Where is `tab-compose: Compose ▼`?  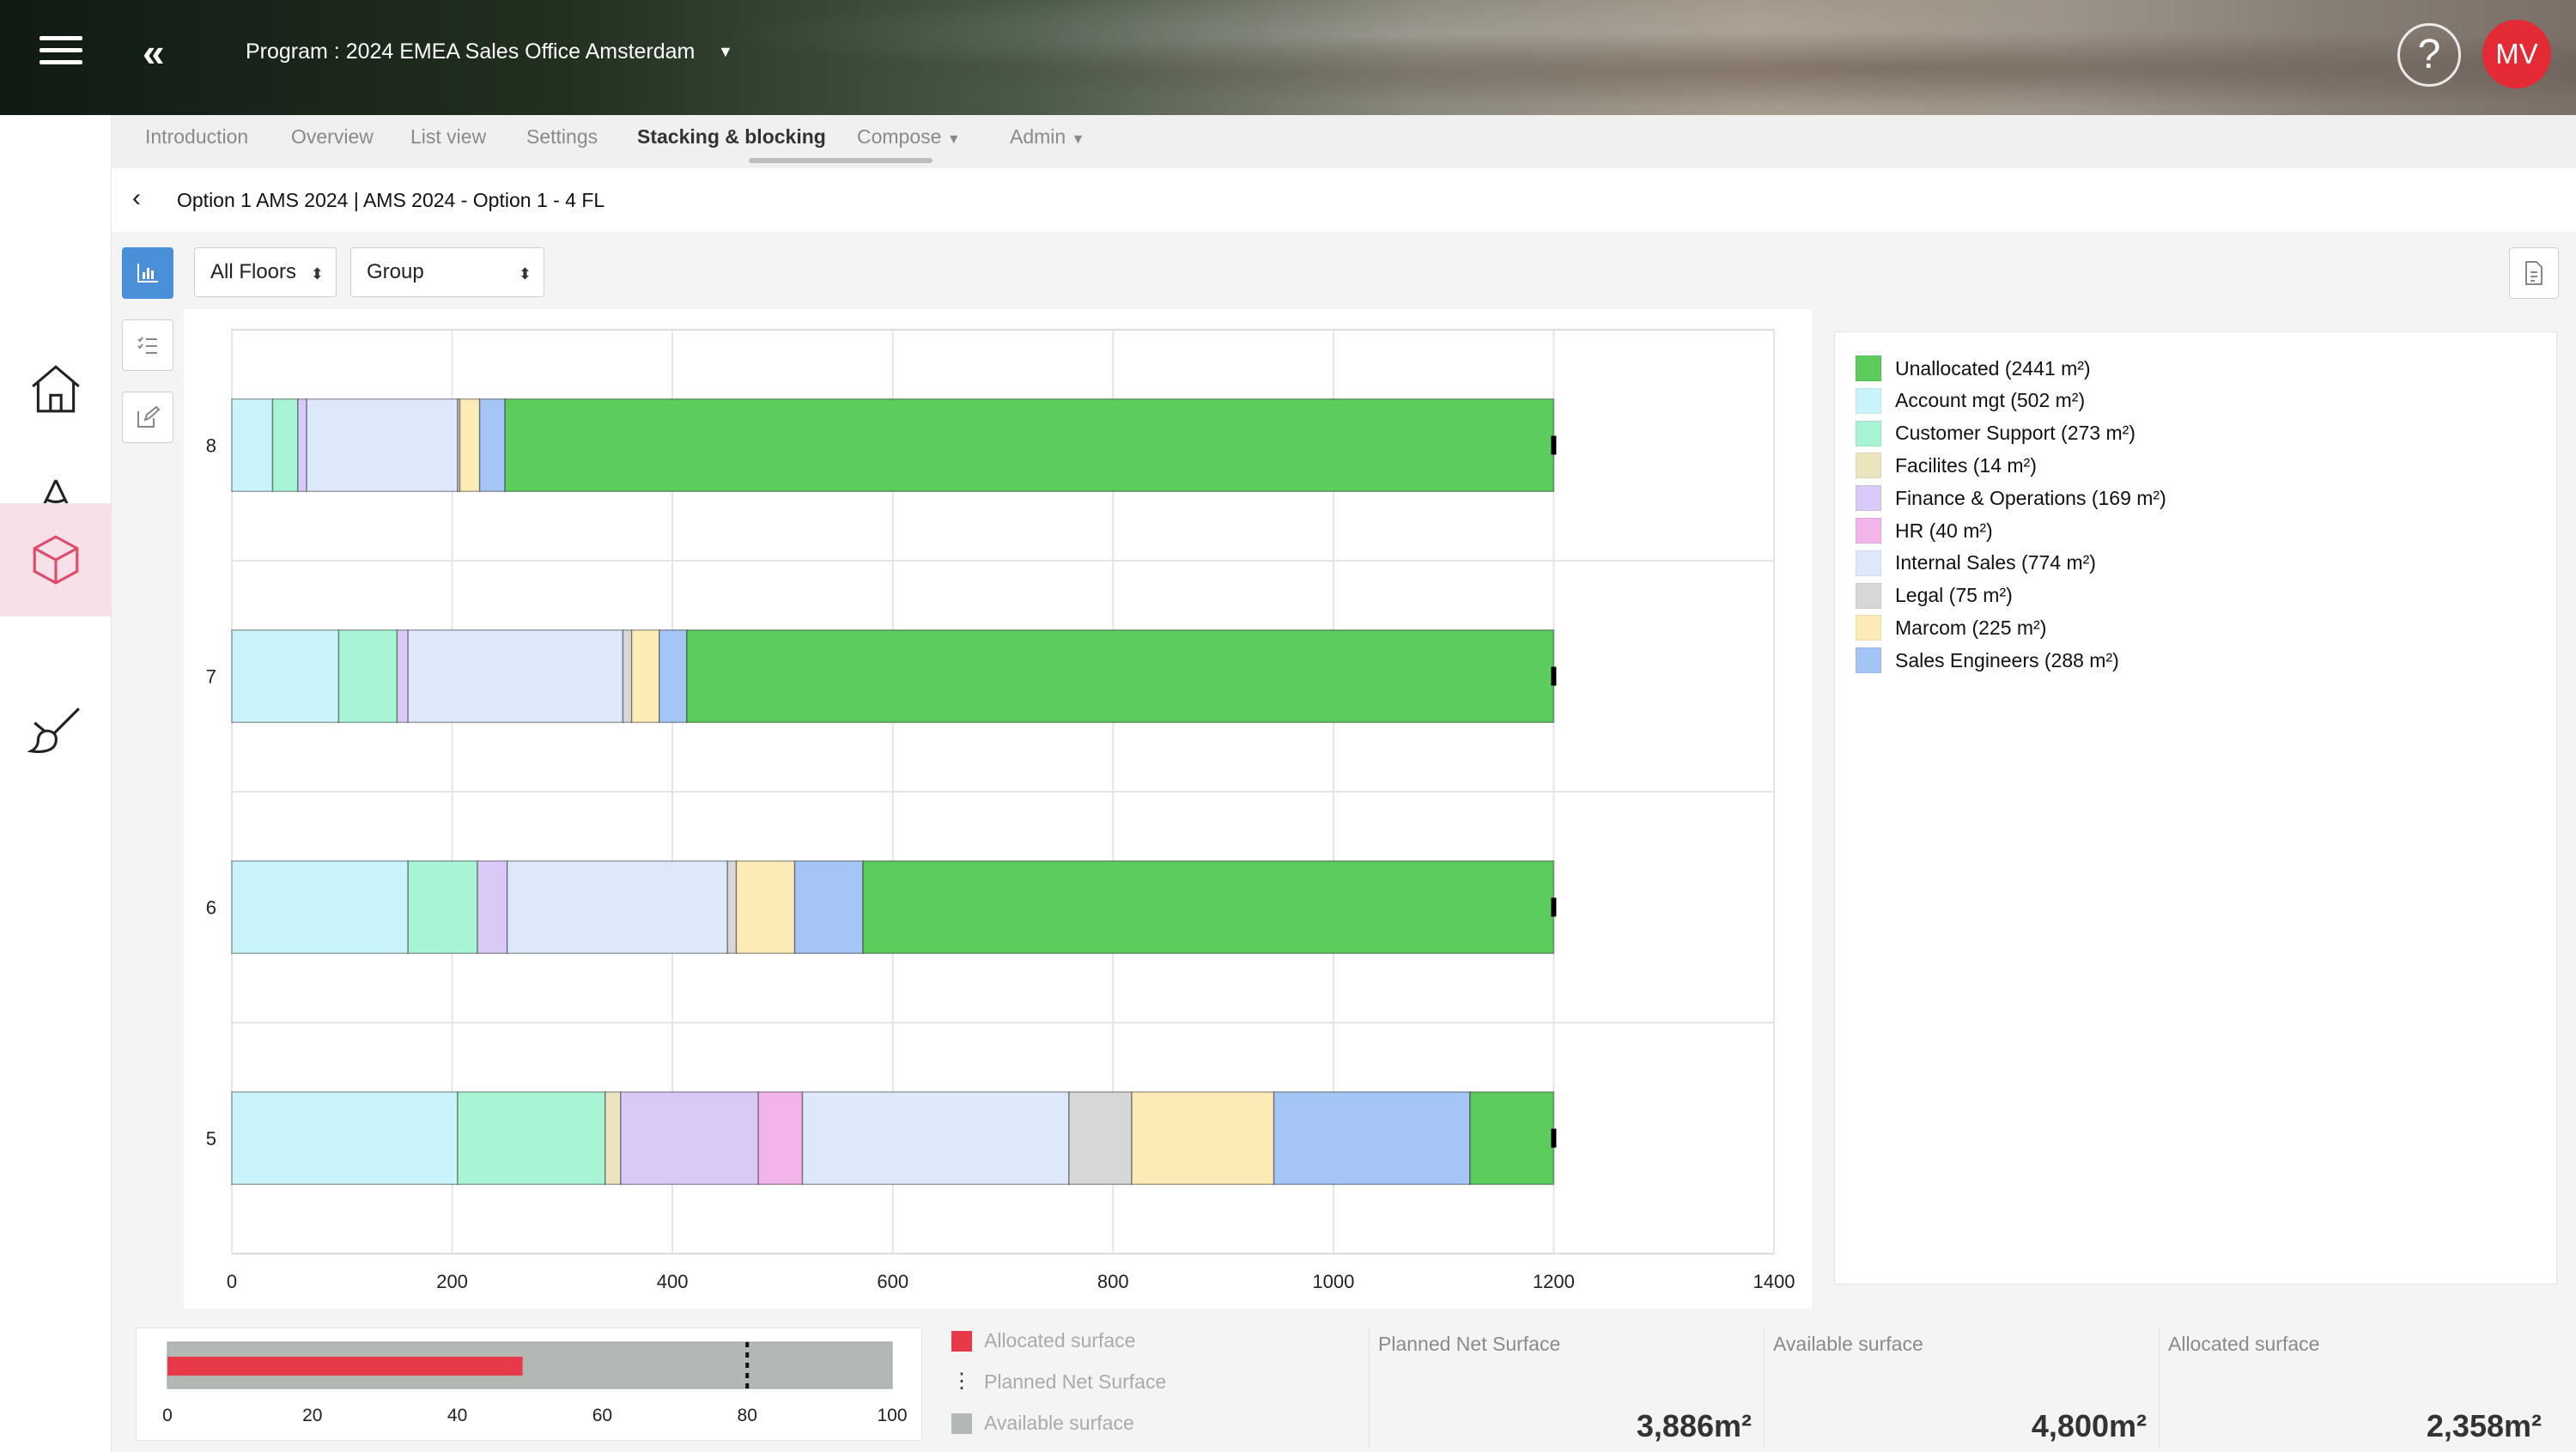 tab-compose: Compose ▼ is located at coordinates (909, 137).